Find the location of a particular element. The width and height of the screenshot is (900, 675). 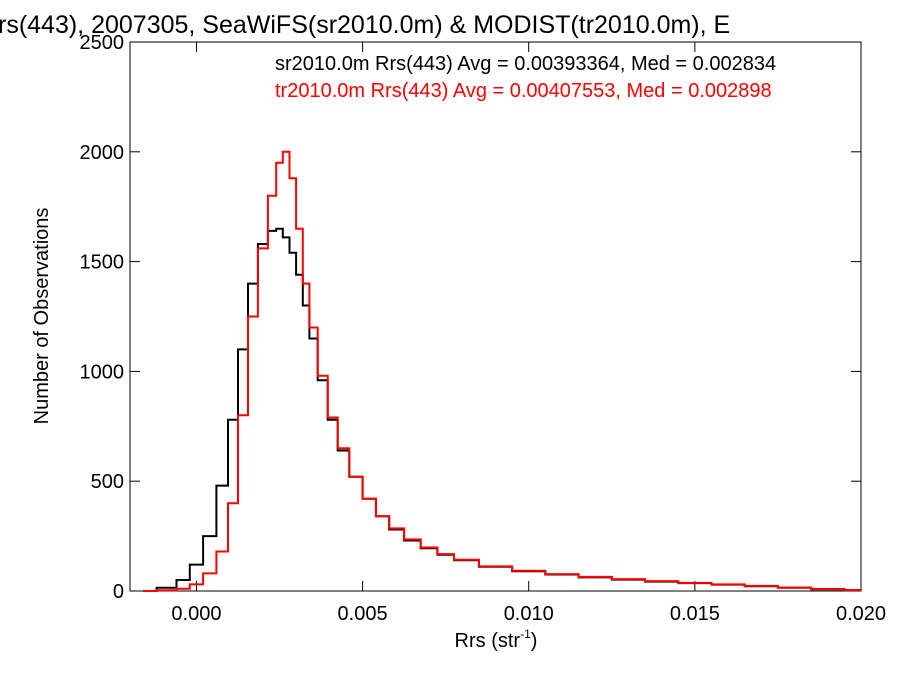

y-tick-label: 1500 is located at coordinates (102, 263).